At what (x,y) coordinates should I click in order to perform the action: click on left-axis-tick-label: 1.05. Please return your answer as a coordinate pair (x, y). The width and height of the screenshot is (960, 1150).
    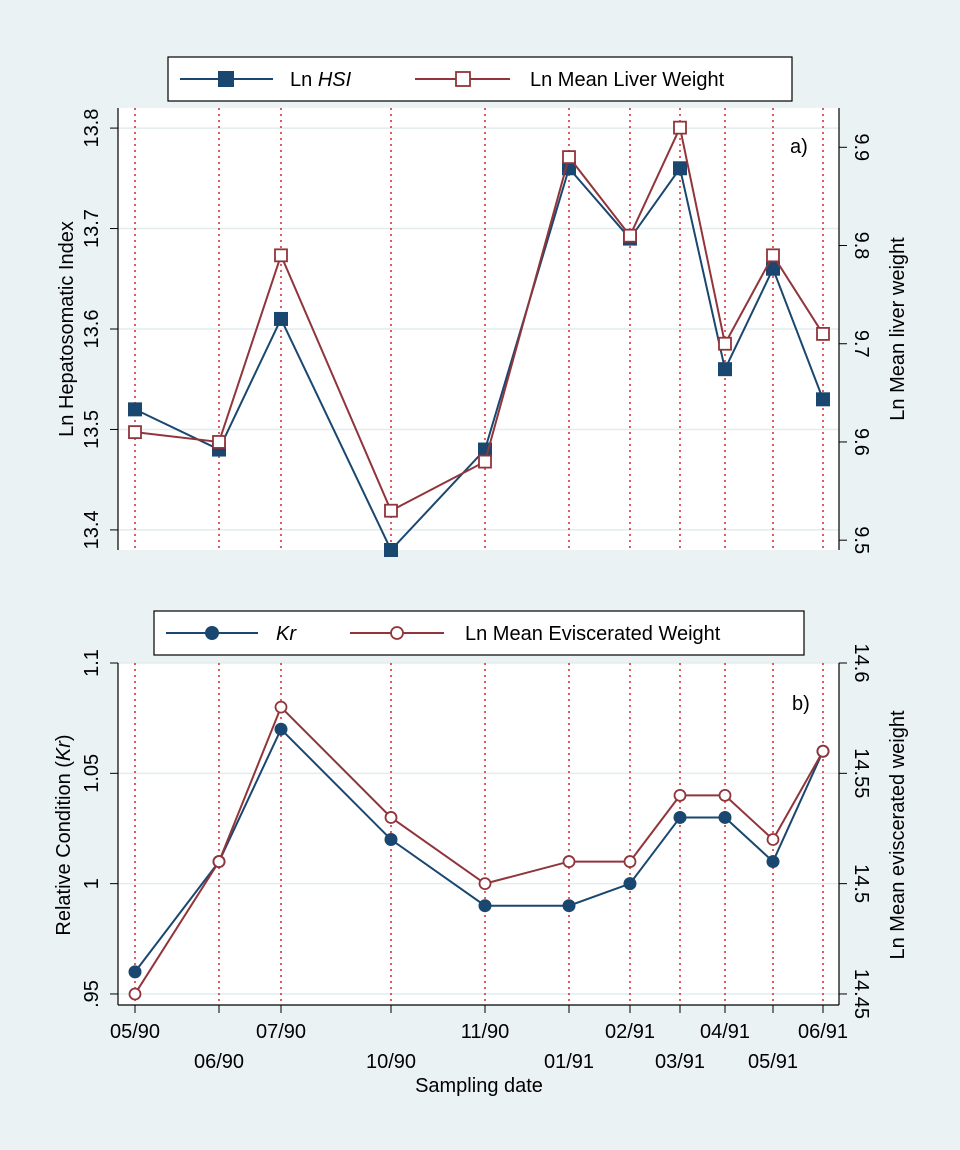
    Looking at the image, I should click on (92, 773).